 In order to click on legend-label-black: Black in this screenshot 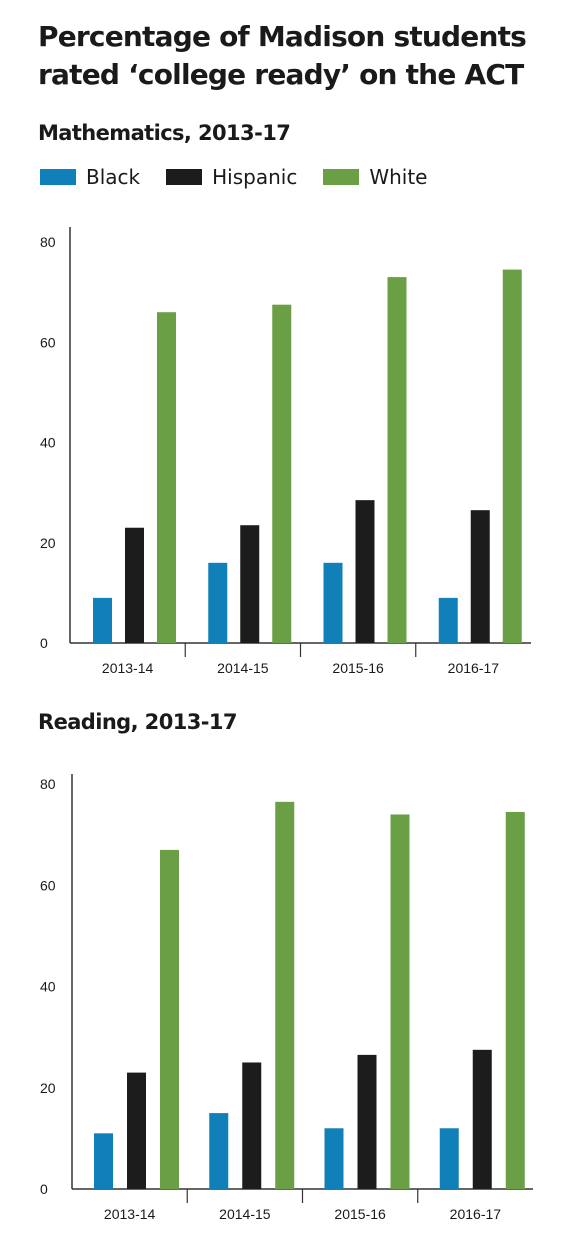, I will do `click(113, 177)`.